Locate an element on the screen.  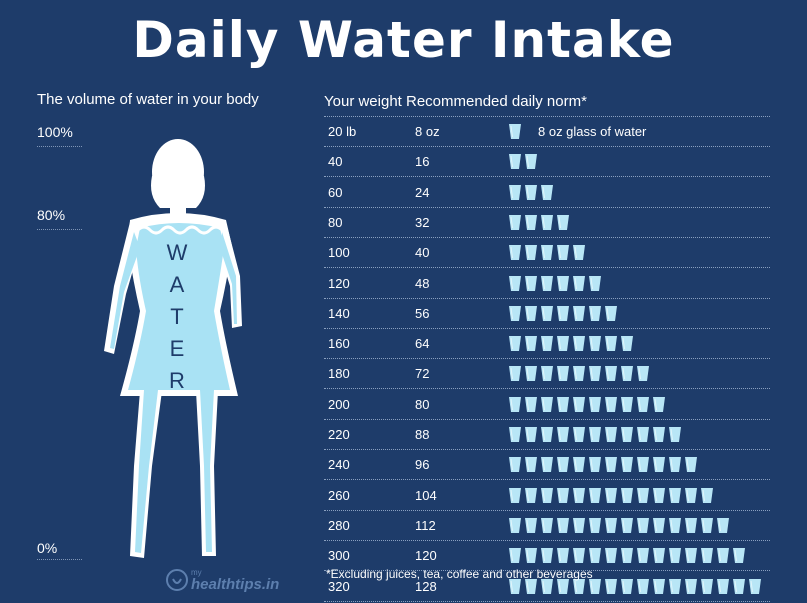
weight-cell: 100 is located at coordinates (339, 253).